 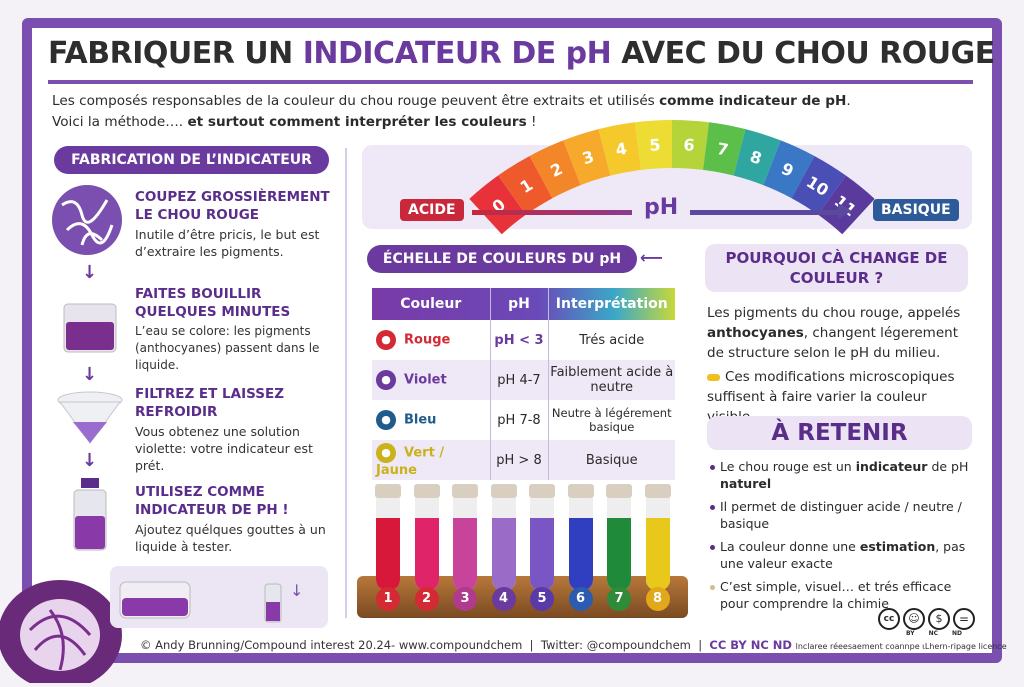 What do you see at coordinates (518, 304) in the screenshot?
I see `column-header: pH` at bounding box center [518, 304].